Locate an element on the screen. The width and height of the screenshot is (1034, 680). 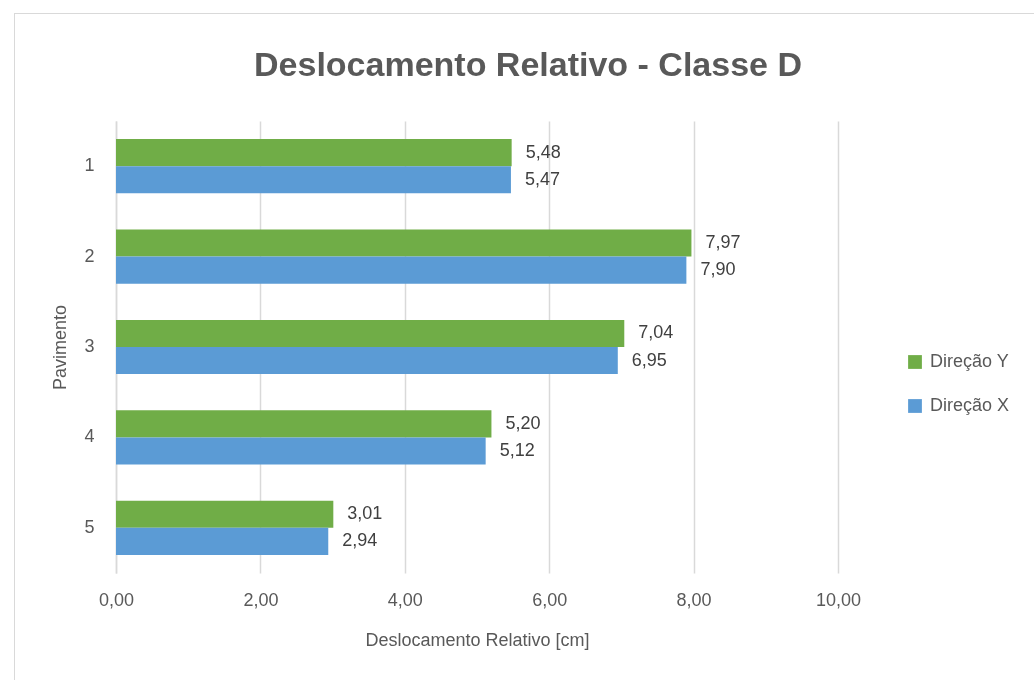
data-label: 2,94 is located at coordinates (360, 540).